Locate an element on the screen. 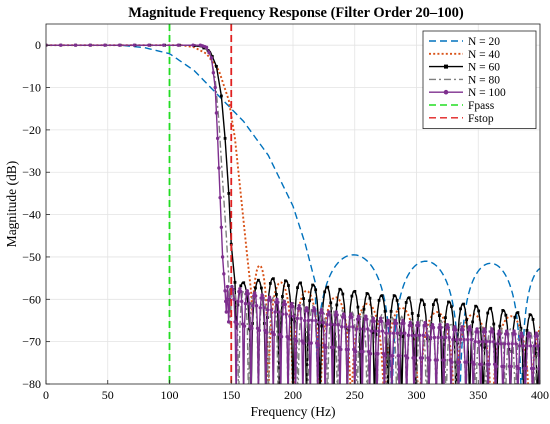 The width and height of the screenshot is (550, 424). y-tick-label: −80 is located at coordinates (31, 384).